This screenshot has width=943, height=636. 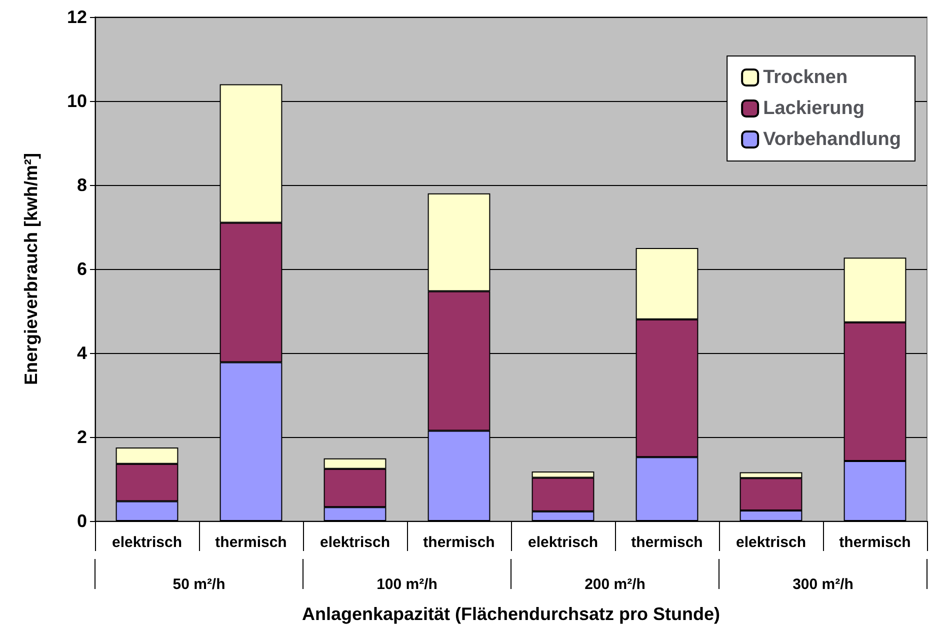 What do you see at coordinates (81, 437) in the screenshot?
I see `y-tick-label: 2` at bounding box center [81, 437].